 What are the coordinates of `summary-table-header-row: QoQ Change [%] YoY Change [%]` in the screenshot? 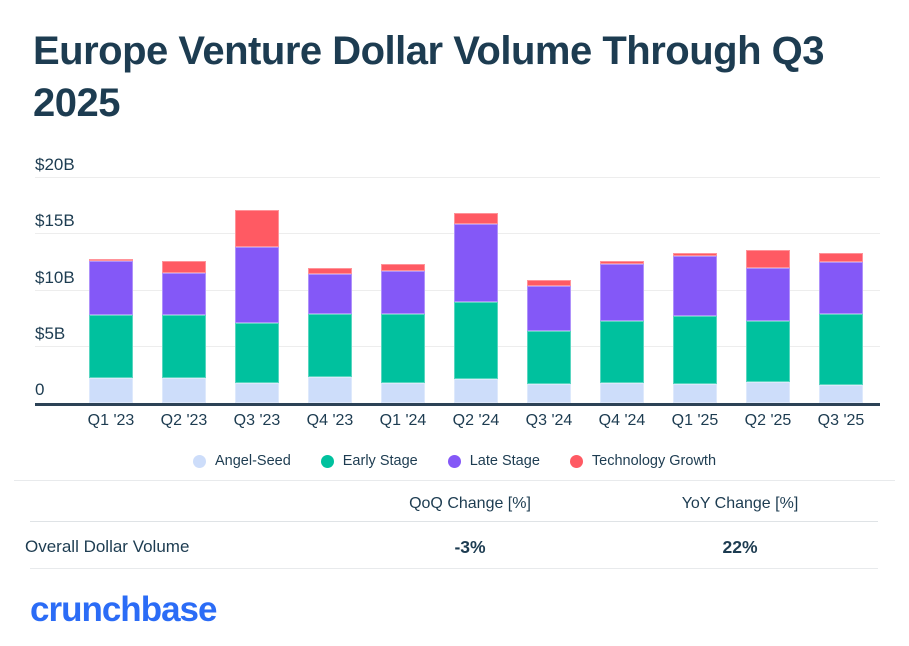 It's located at (445, 504).